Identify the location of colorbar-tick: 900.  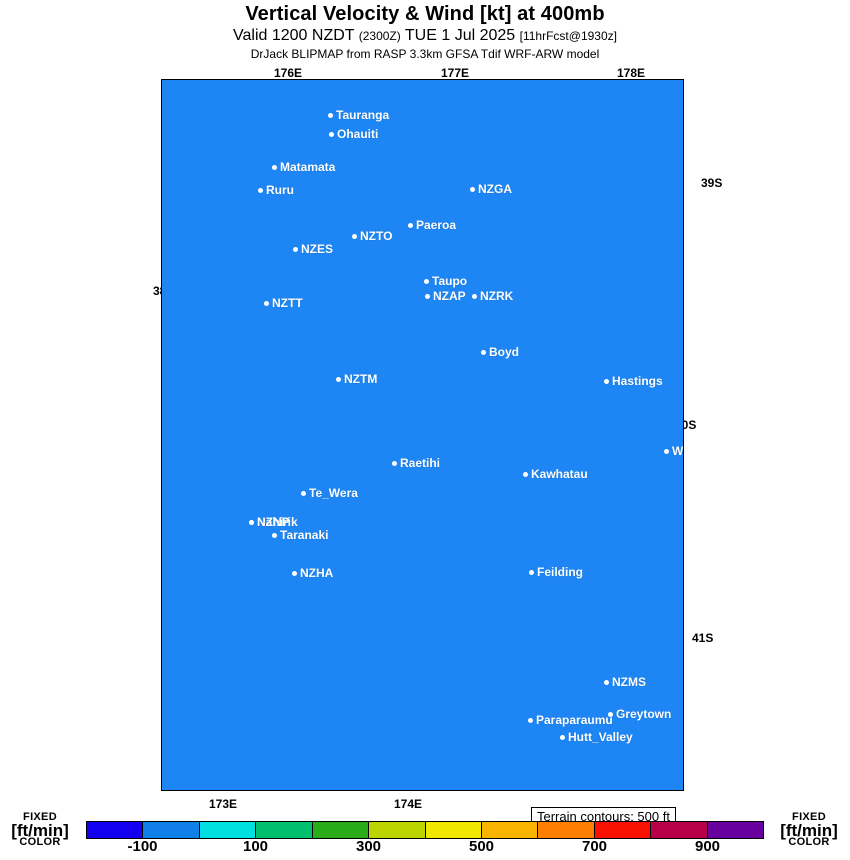
(707, 846).